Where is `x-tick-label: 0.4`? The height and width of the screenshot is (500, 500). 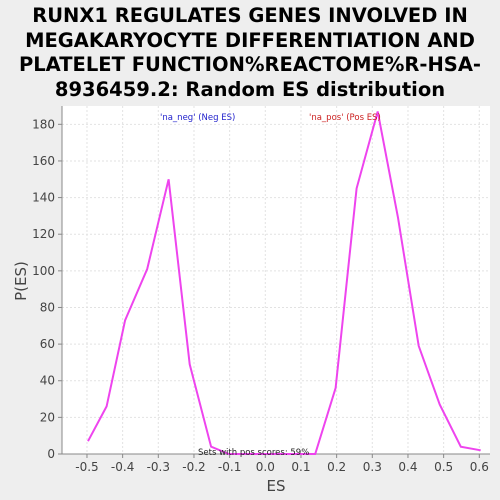
x-tick-label: 0.4 is located at coordinates (407, 467).